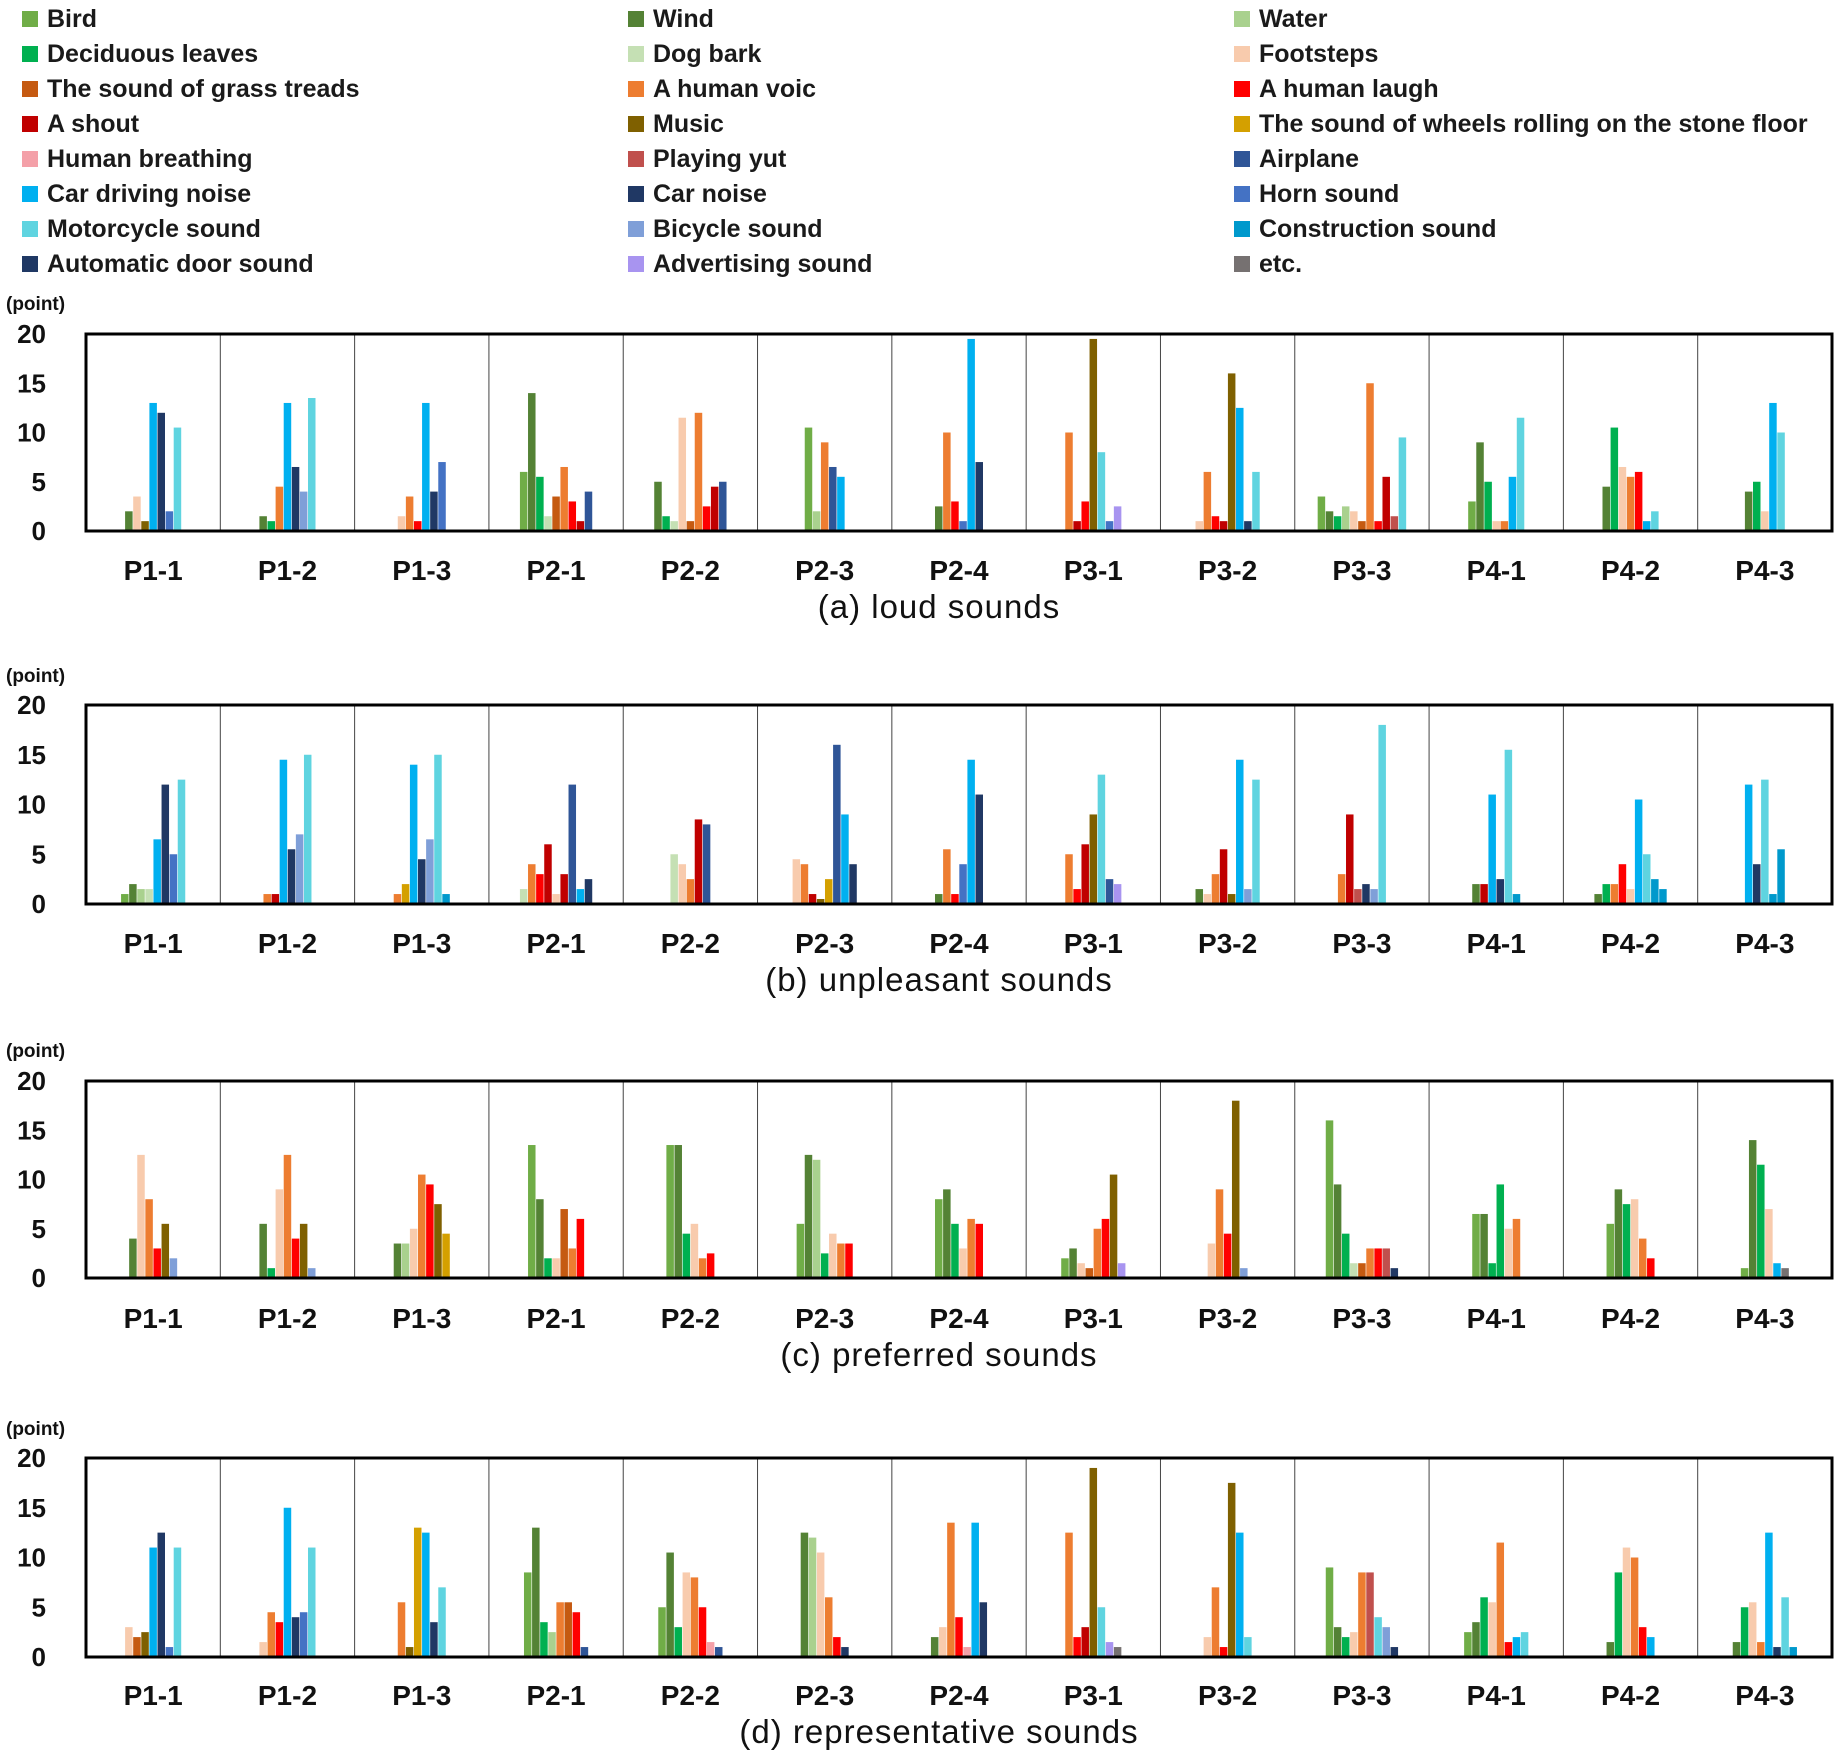  I want to click on y-tick-label: 5, so click(39, 854).